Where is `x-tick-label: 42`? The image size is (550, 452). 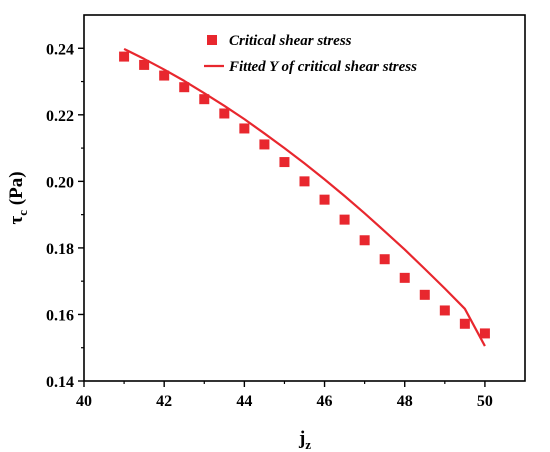
x-tick-label: 42 is located at coordinates (164, 401).